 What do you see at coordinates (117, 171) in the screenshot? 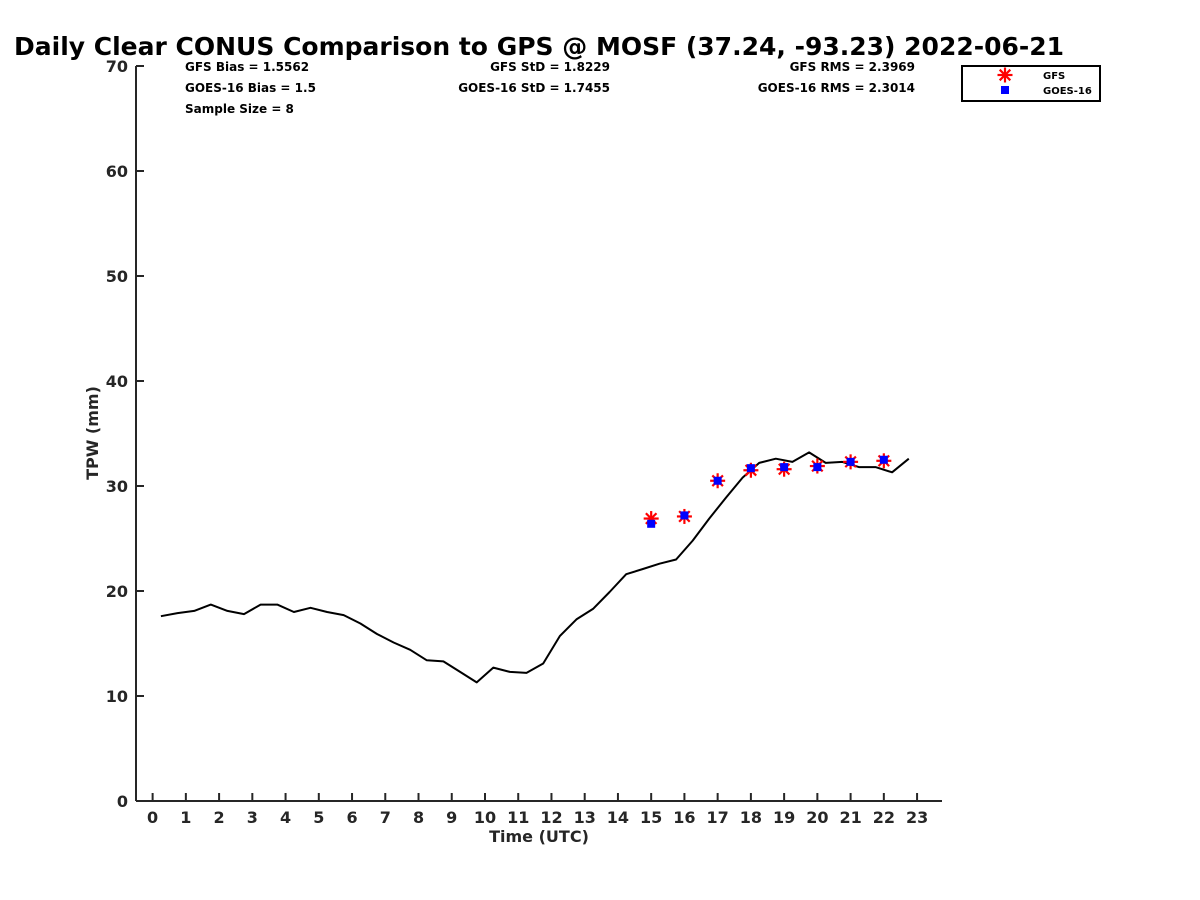
I see `y-tick-label: 60` at bounding box center [117, 171].